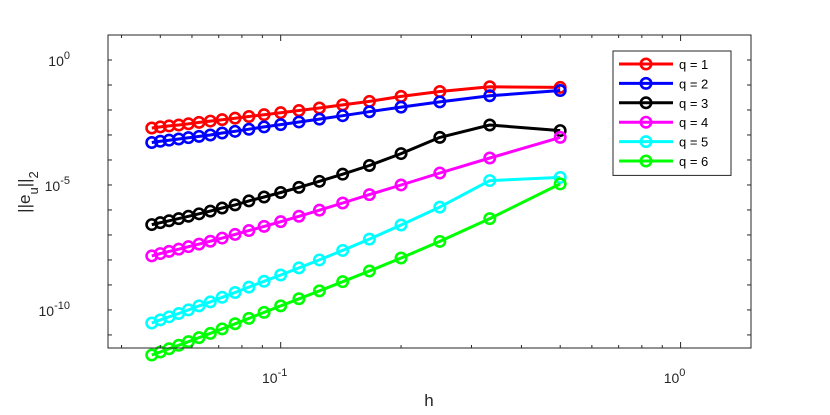 The height and width of the screenshot is (415, 830). I want to click on legend-label: q = 4, so click(693, 122).